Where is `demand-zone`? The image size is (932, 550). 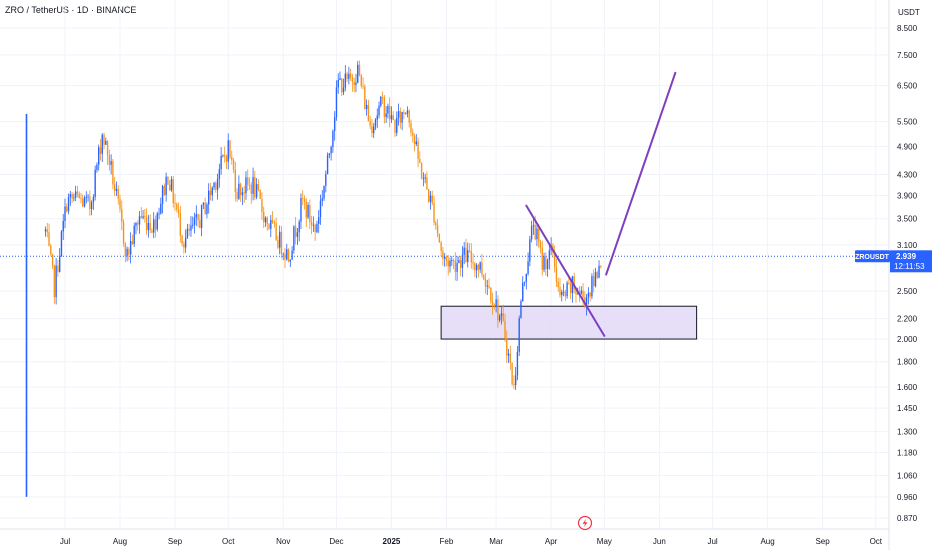
demand-zone is located at coordinates (569, 322).